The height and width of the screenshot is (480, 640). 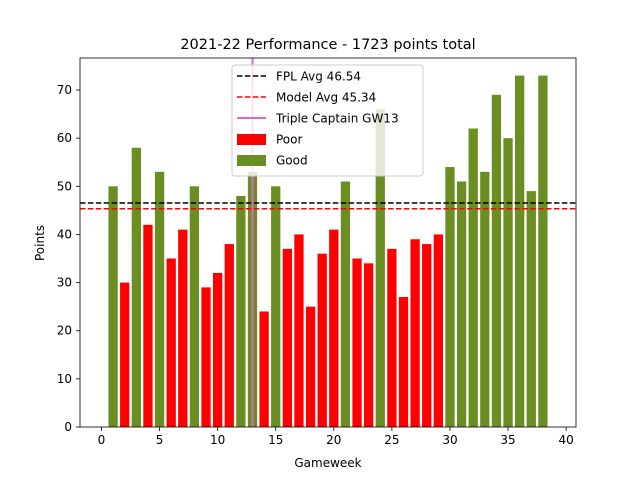 I want to click on y-axis: 0 10 20 30 40 50 60 70, so click(x=68, y=258).